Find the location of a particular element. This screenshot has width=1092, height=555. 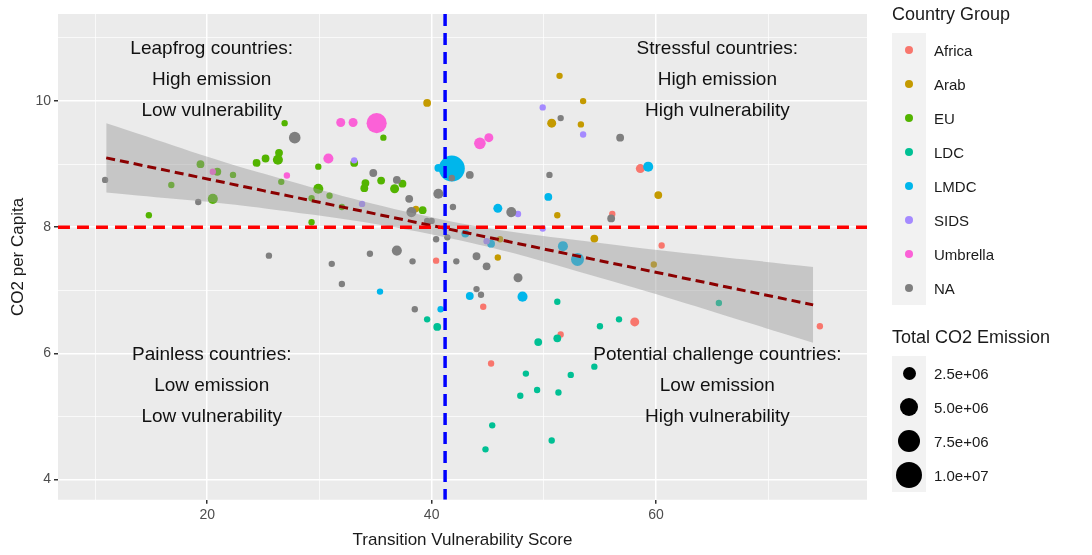

legend-label: Africa is located at coordinates (953, 50).